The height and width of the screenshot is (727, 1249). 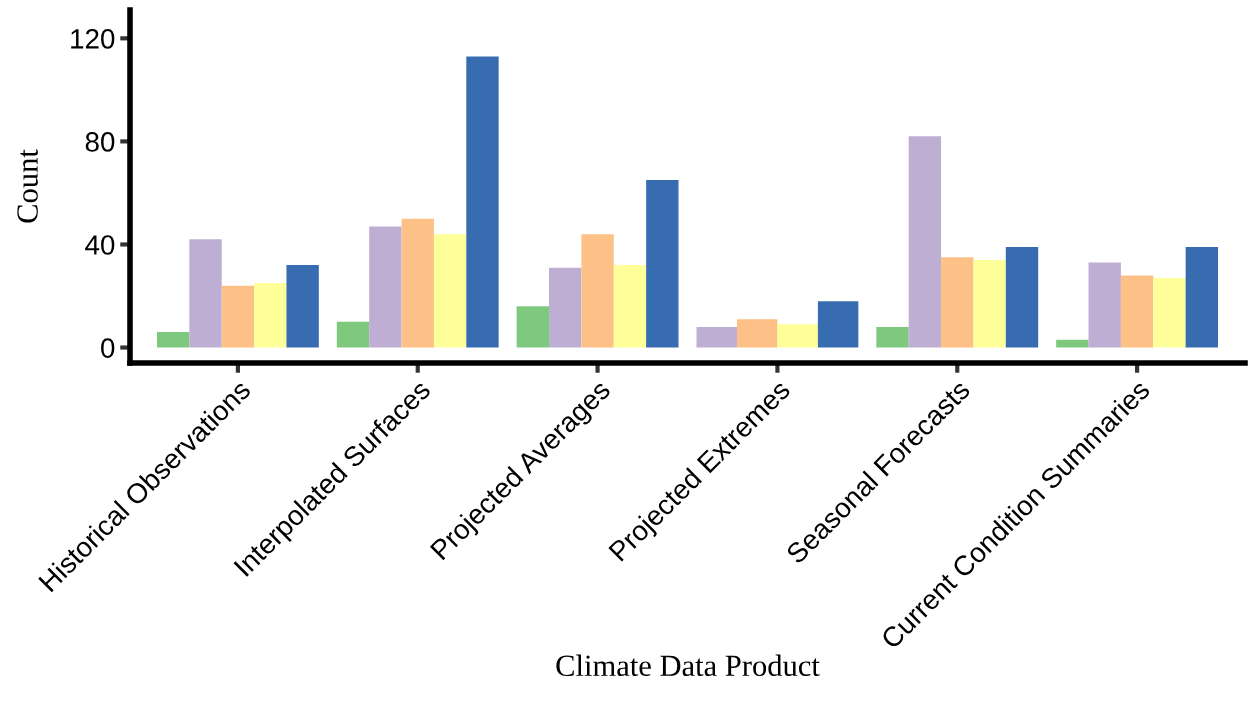 What do you see at coordinates (688, 665) in the screenshot?
I see `x-axis-title: Climate Data Product` at bounding box center [688, 665].